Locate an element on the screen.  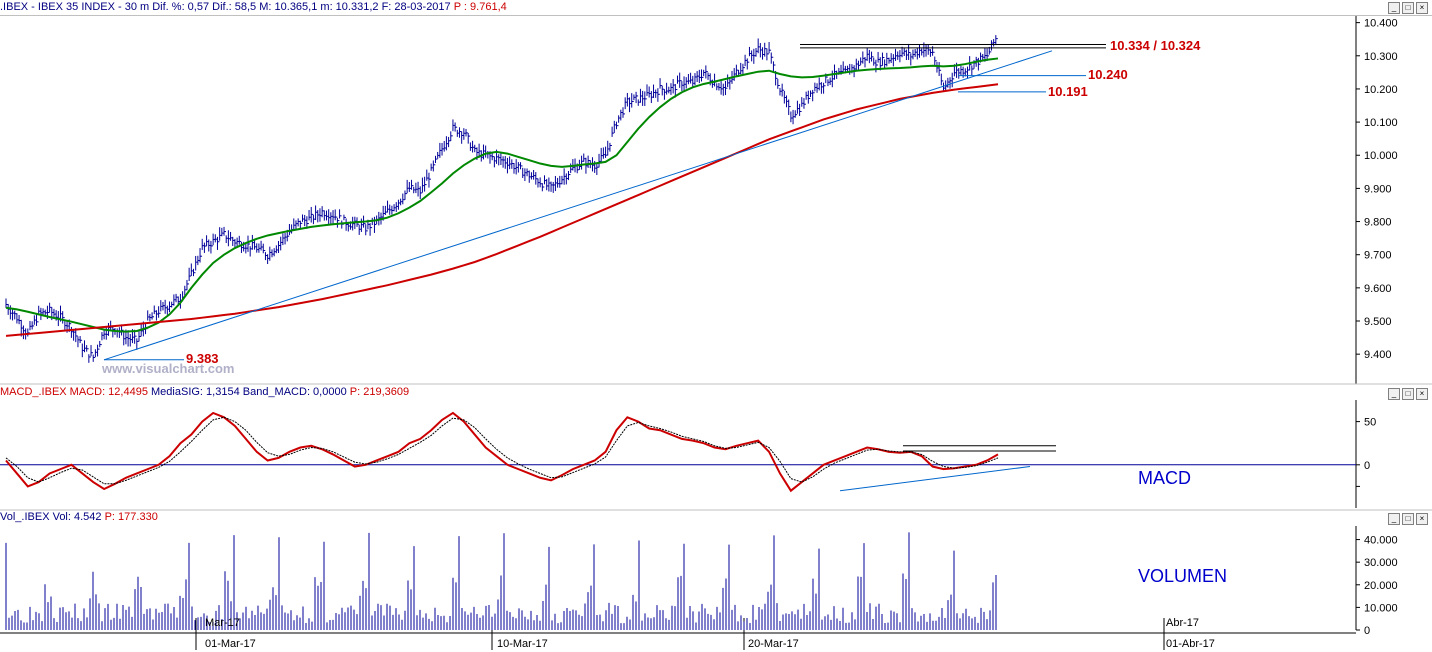
low-level-label: 9.383 is located at coordinates (202, 358).